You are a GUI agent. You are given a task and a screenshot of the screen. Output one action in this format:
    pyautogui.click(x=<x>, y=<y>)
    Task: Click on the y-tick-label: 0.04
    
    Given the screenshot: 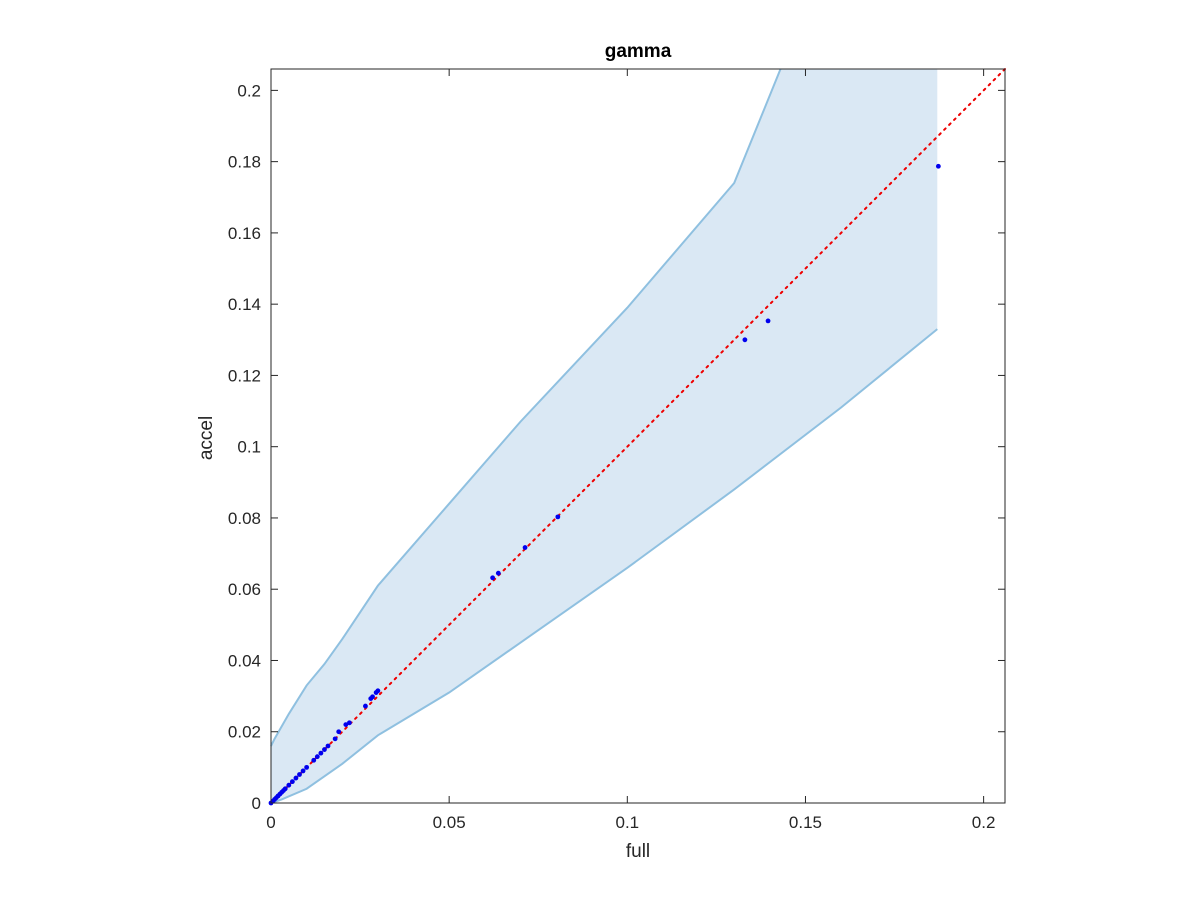 What is the action you would take?
    pyautogui.click(x=244, y=660)
    